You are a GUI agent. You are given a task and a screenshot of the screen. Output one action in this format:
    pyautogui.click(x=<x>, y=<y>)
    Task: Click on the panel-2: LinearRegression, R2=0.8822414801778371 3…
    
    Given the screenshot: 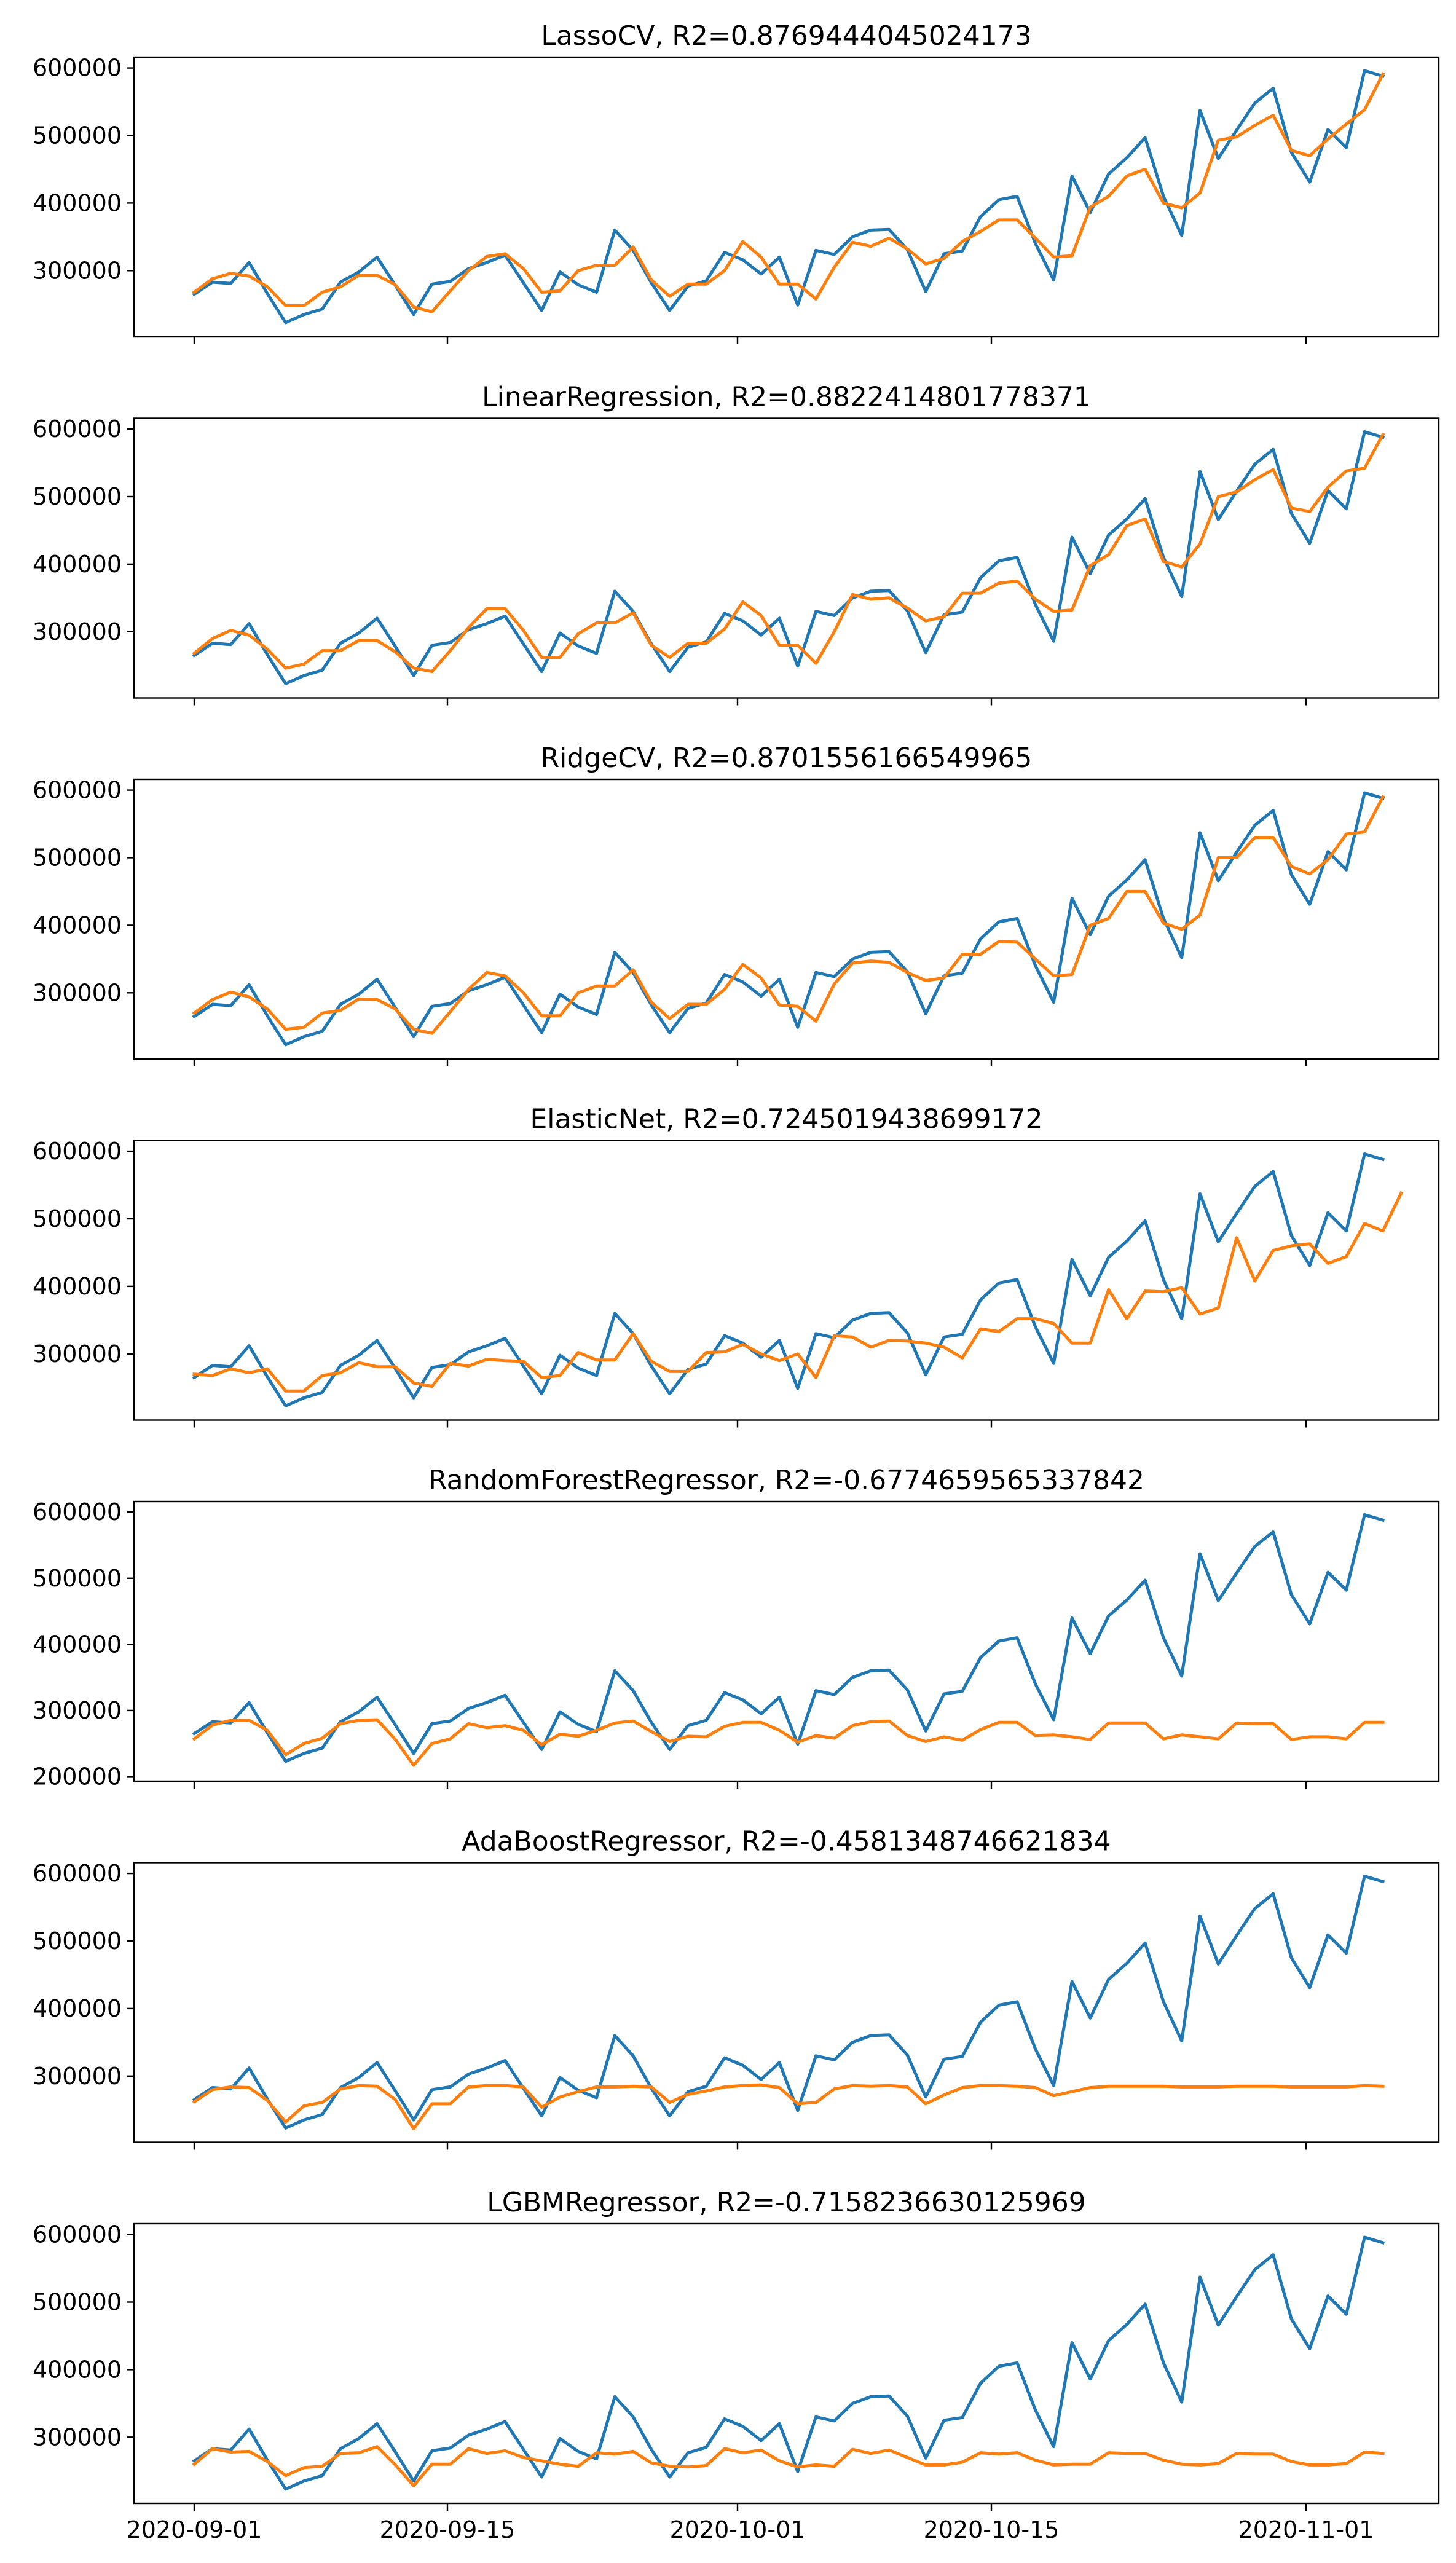 What is the action you would take?
    pyautogui.click(x=736, y=544)
    